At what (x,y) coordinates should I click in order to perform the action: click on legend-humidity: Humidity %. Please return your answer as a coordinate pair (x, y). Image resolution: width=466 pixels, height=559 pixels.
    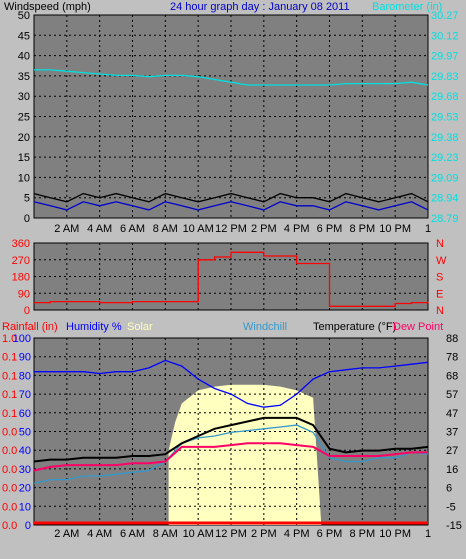
    Looking at the image, I should click on (94, 327).